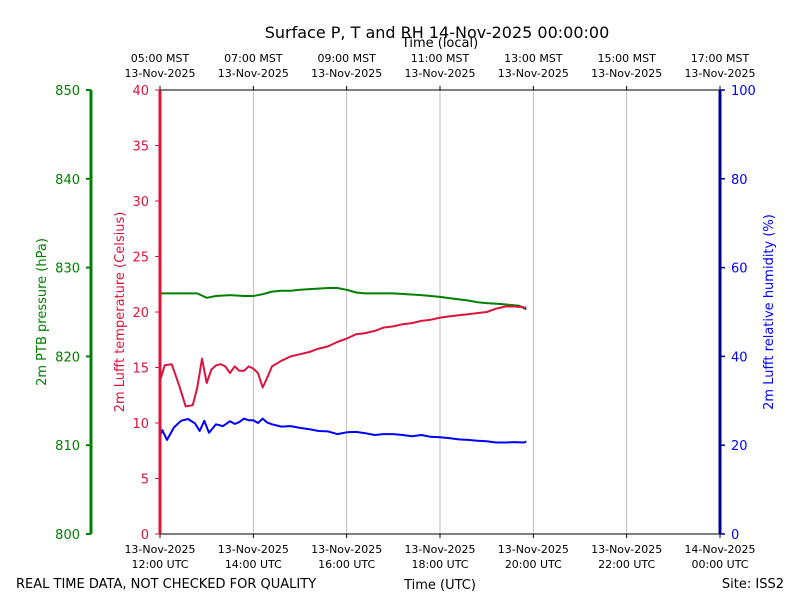  Describe the element at coordinates (343, 299) in the screenshot. I see `pressure-series-line` at that location.